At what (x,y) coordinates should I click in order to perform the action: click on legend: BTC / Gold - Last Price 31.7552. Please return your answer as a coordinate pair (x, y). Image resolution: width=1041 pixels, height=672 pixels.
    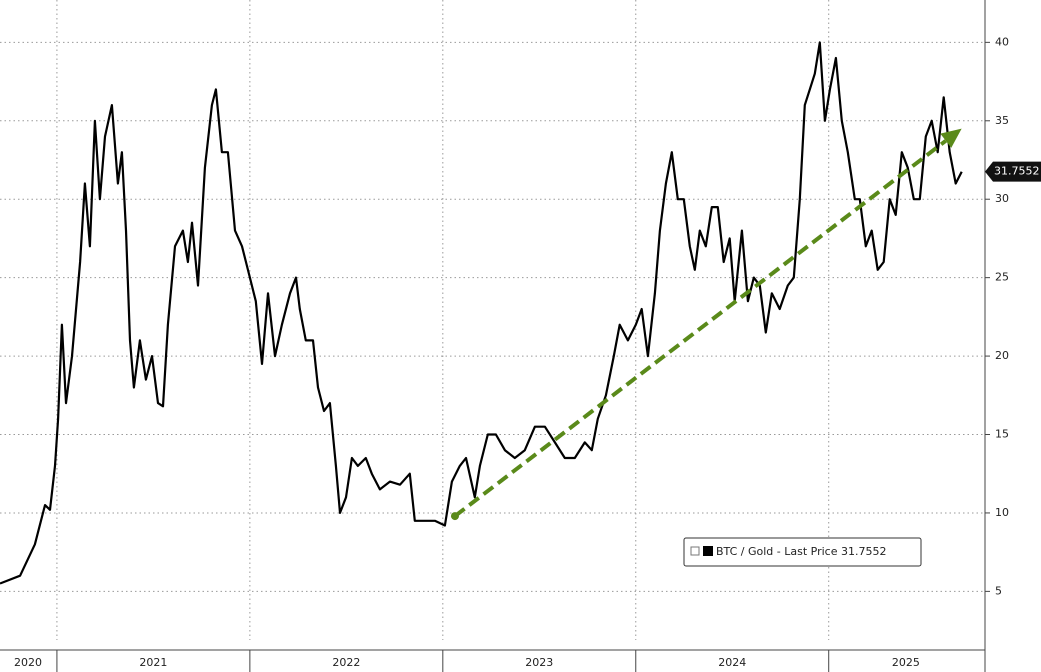
    Looking at the image, I should click on (802, 552).